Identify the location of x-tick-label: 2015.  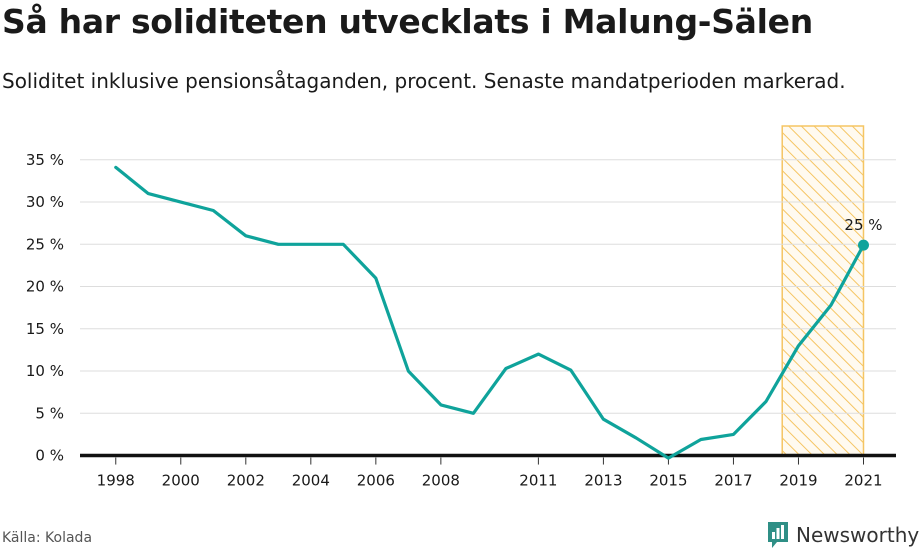
(668, 481).